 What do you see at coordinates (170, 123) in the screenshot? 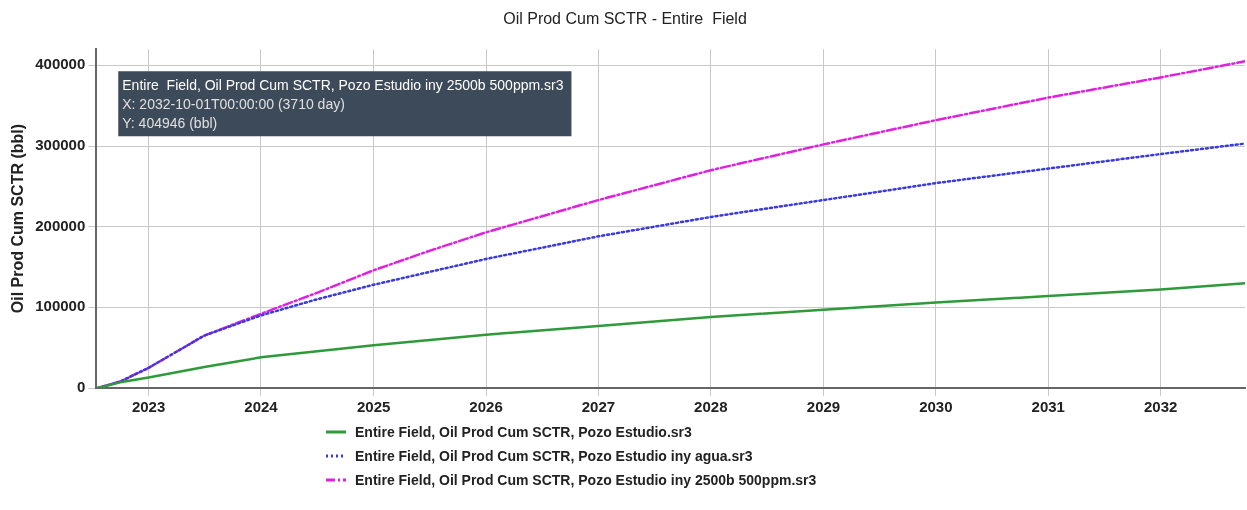
I see `annotation: Y: 404946 (bbl)` at bounding box center [170, 123].